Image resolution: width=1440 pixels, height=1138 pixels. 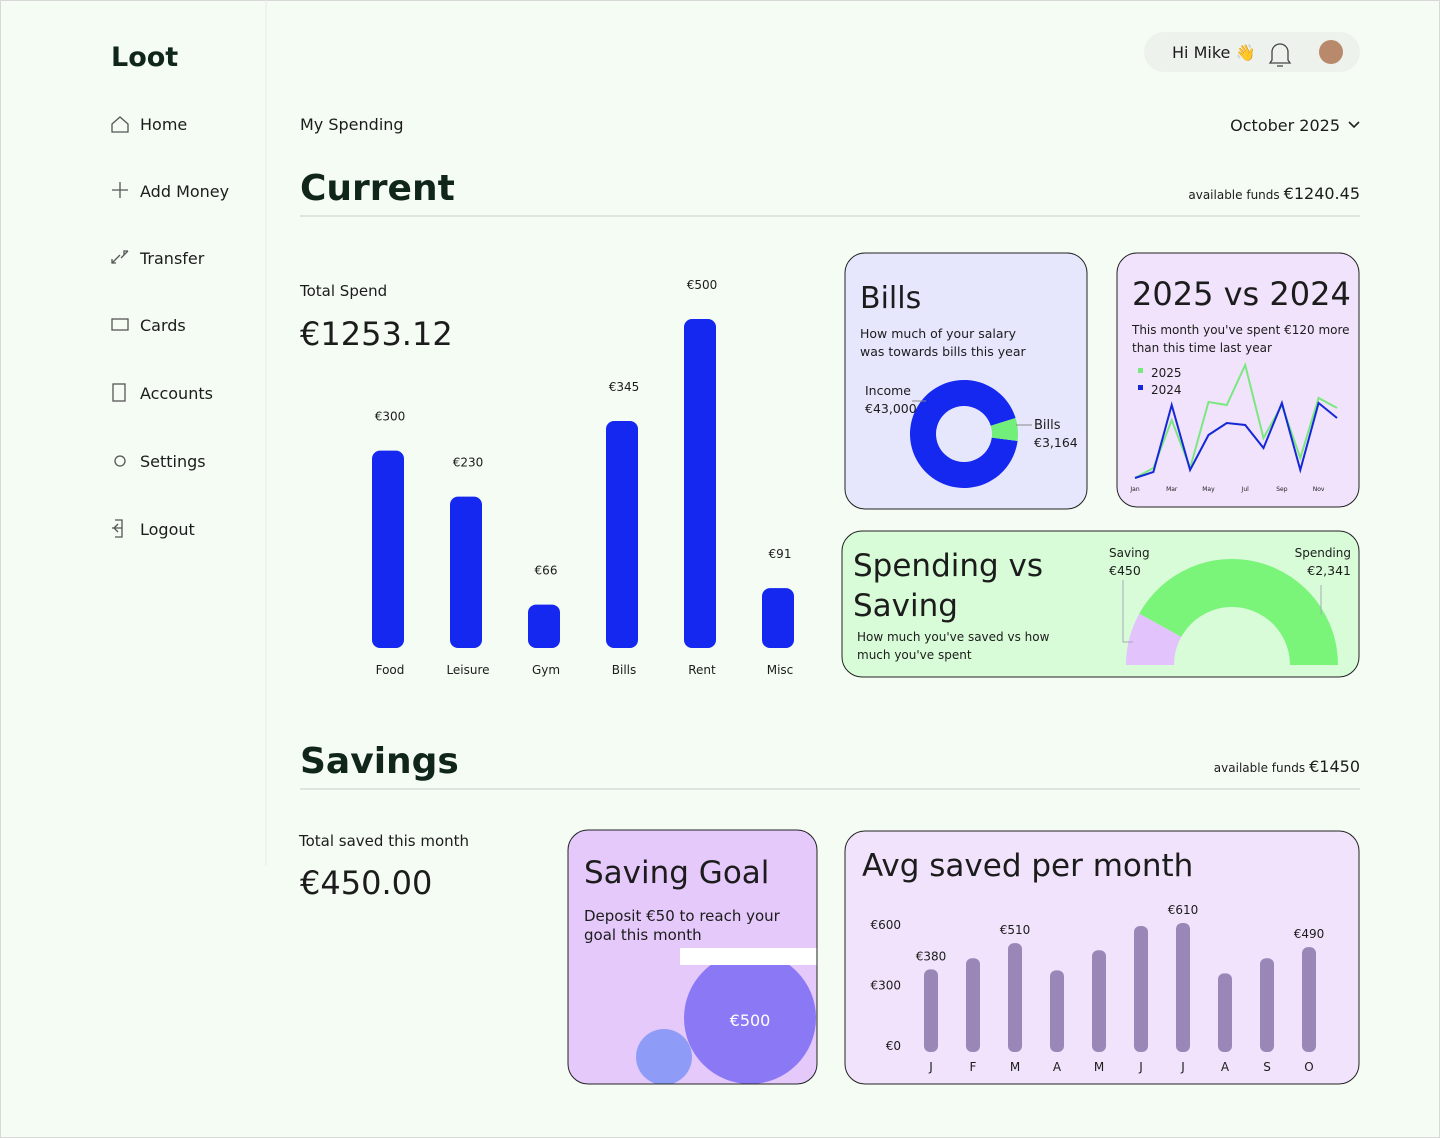 I want to click on funds: available funds €1240.45, so click(x=1274, y=193).